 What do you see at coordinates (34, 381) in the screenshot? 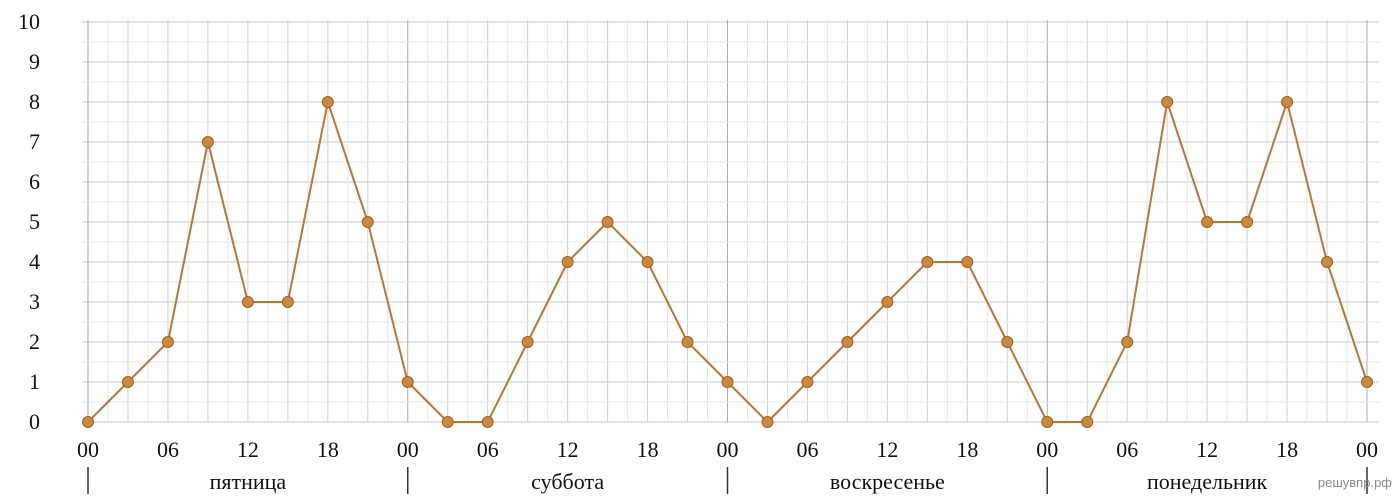
I see `y-tick-label: 1` at bounding box center [34, 381].